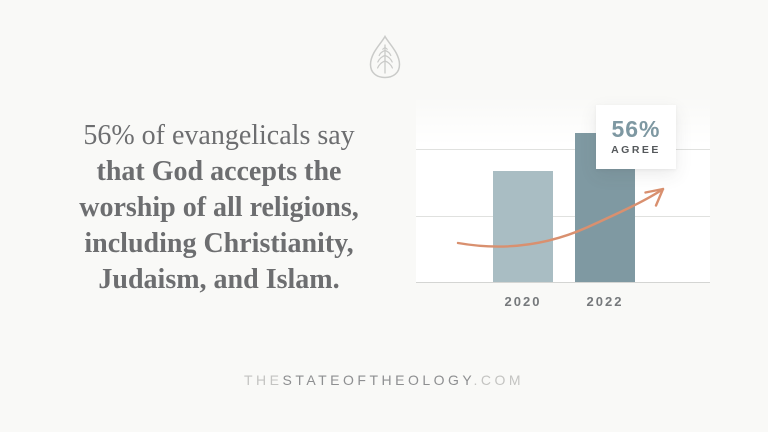  Describe the element at coordinates (523, 301) in the screenshot. I see `x-tick-2020: 2020` at that location.